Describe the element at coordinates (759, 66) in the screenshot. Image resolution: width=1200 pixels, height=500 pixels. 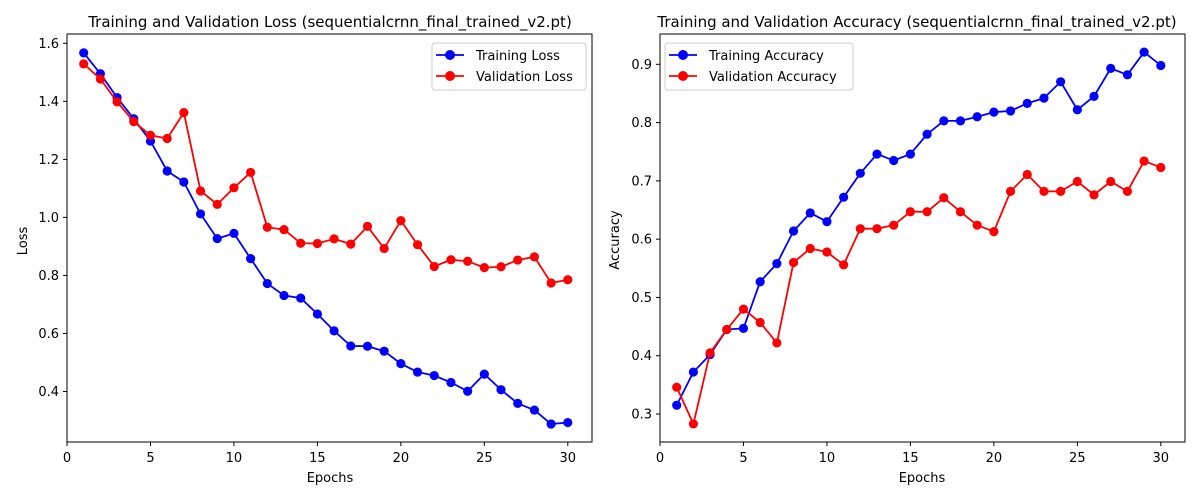
I see `accuracy-legend-box` at that location.